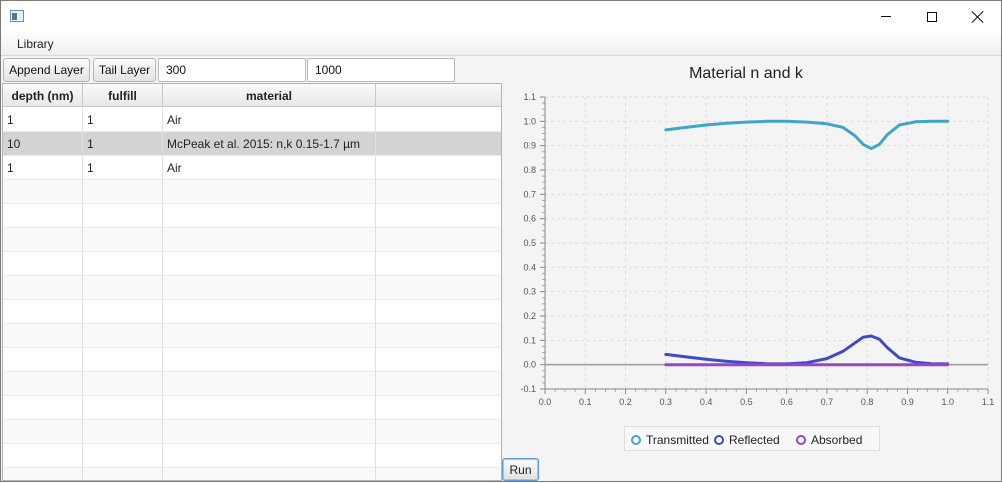 The width and height of the screenshot is (1002, 483). I want to click on y-tick-label: 0.5, so click(529, 243).